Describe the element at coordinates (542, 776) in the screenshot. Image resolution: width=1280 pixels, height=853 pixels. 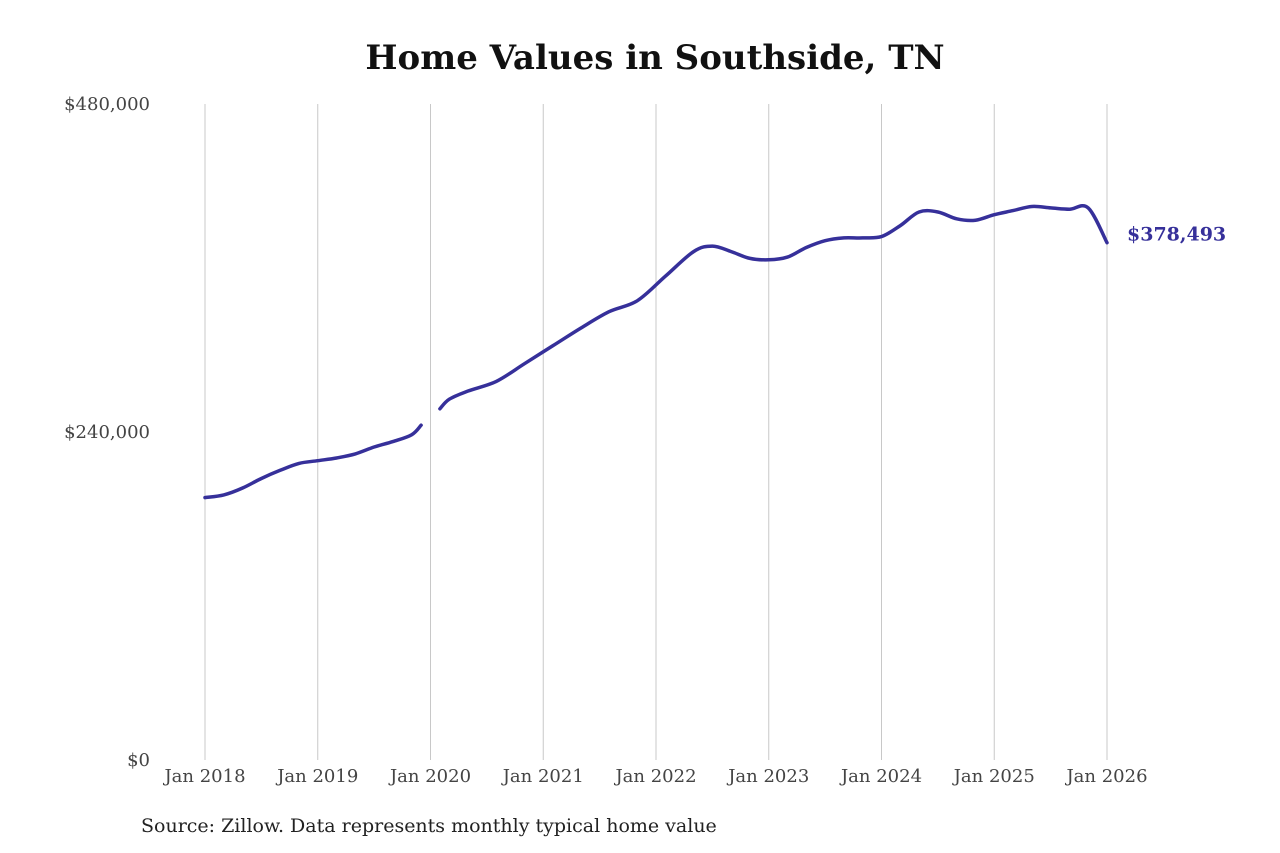
I see `x-tick-label-2021: Jan 2021` at that location.